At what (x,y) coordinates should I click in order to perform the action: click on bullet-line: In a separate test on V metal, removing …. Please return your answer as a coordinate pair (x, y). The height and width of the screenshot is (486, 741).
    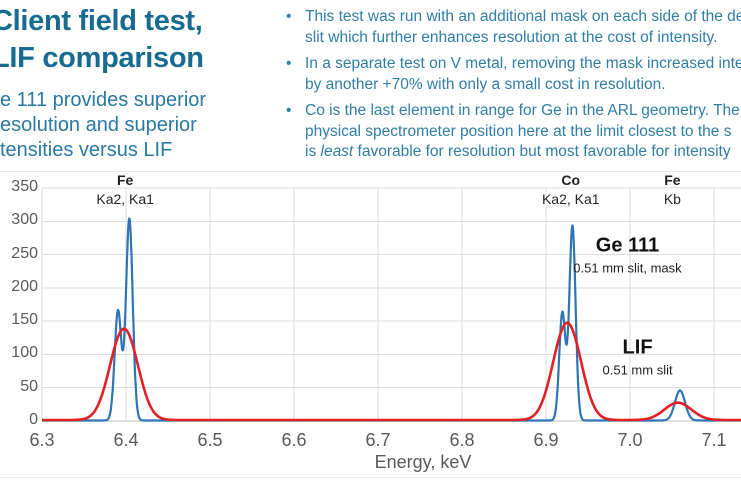
    Looking at the image, I should click on (523, 63).